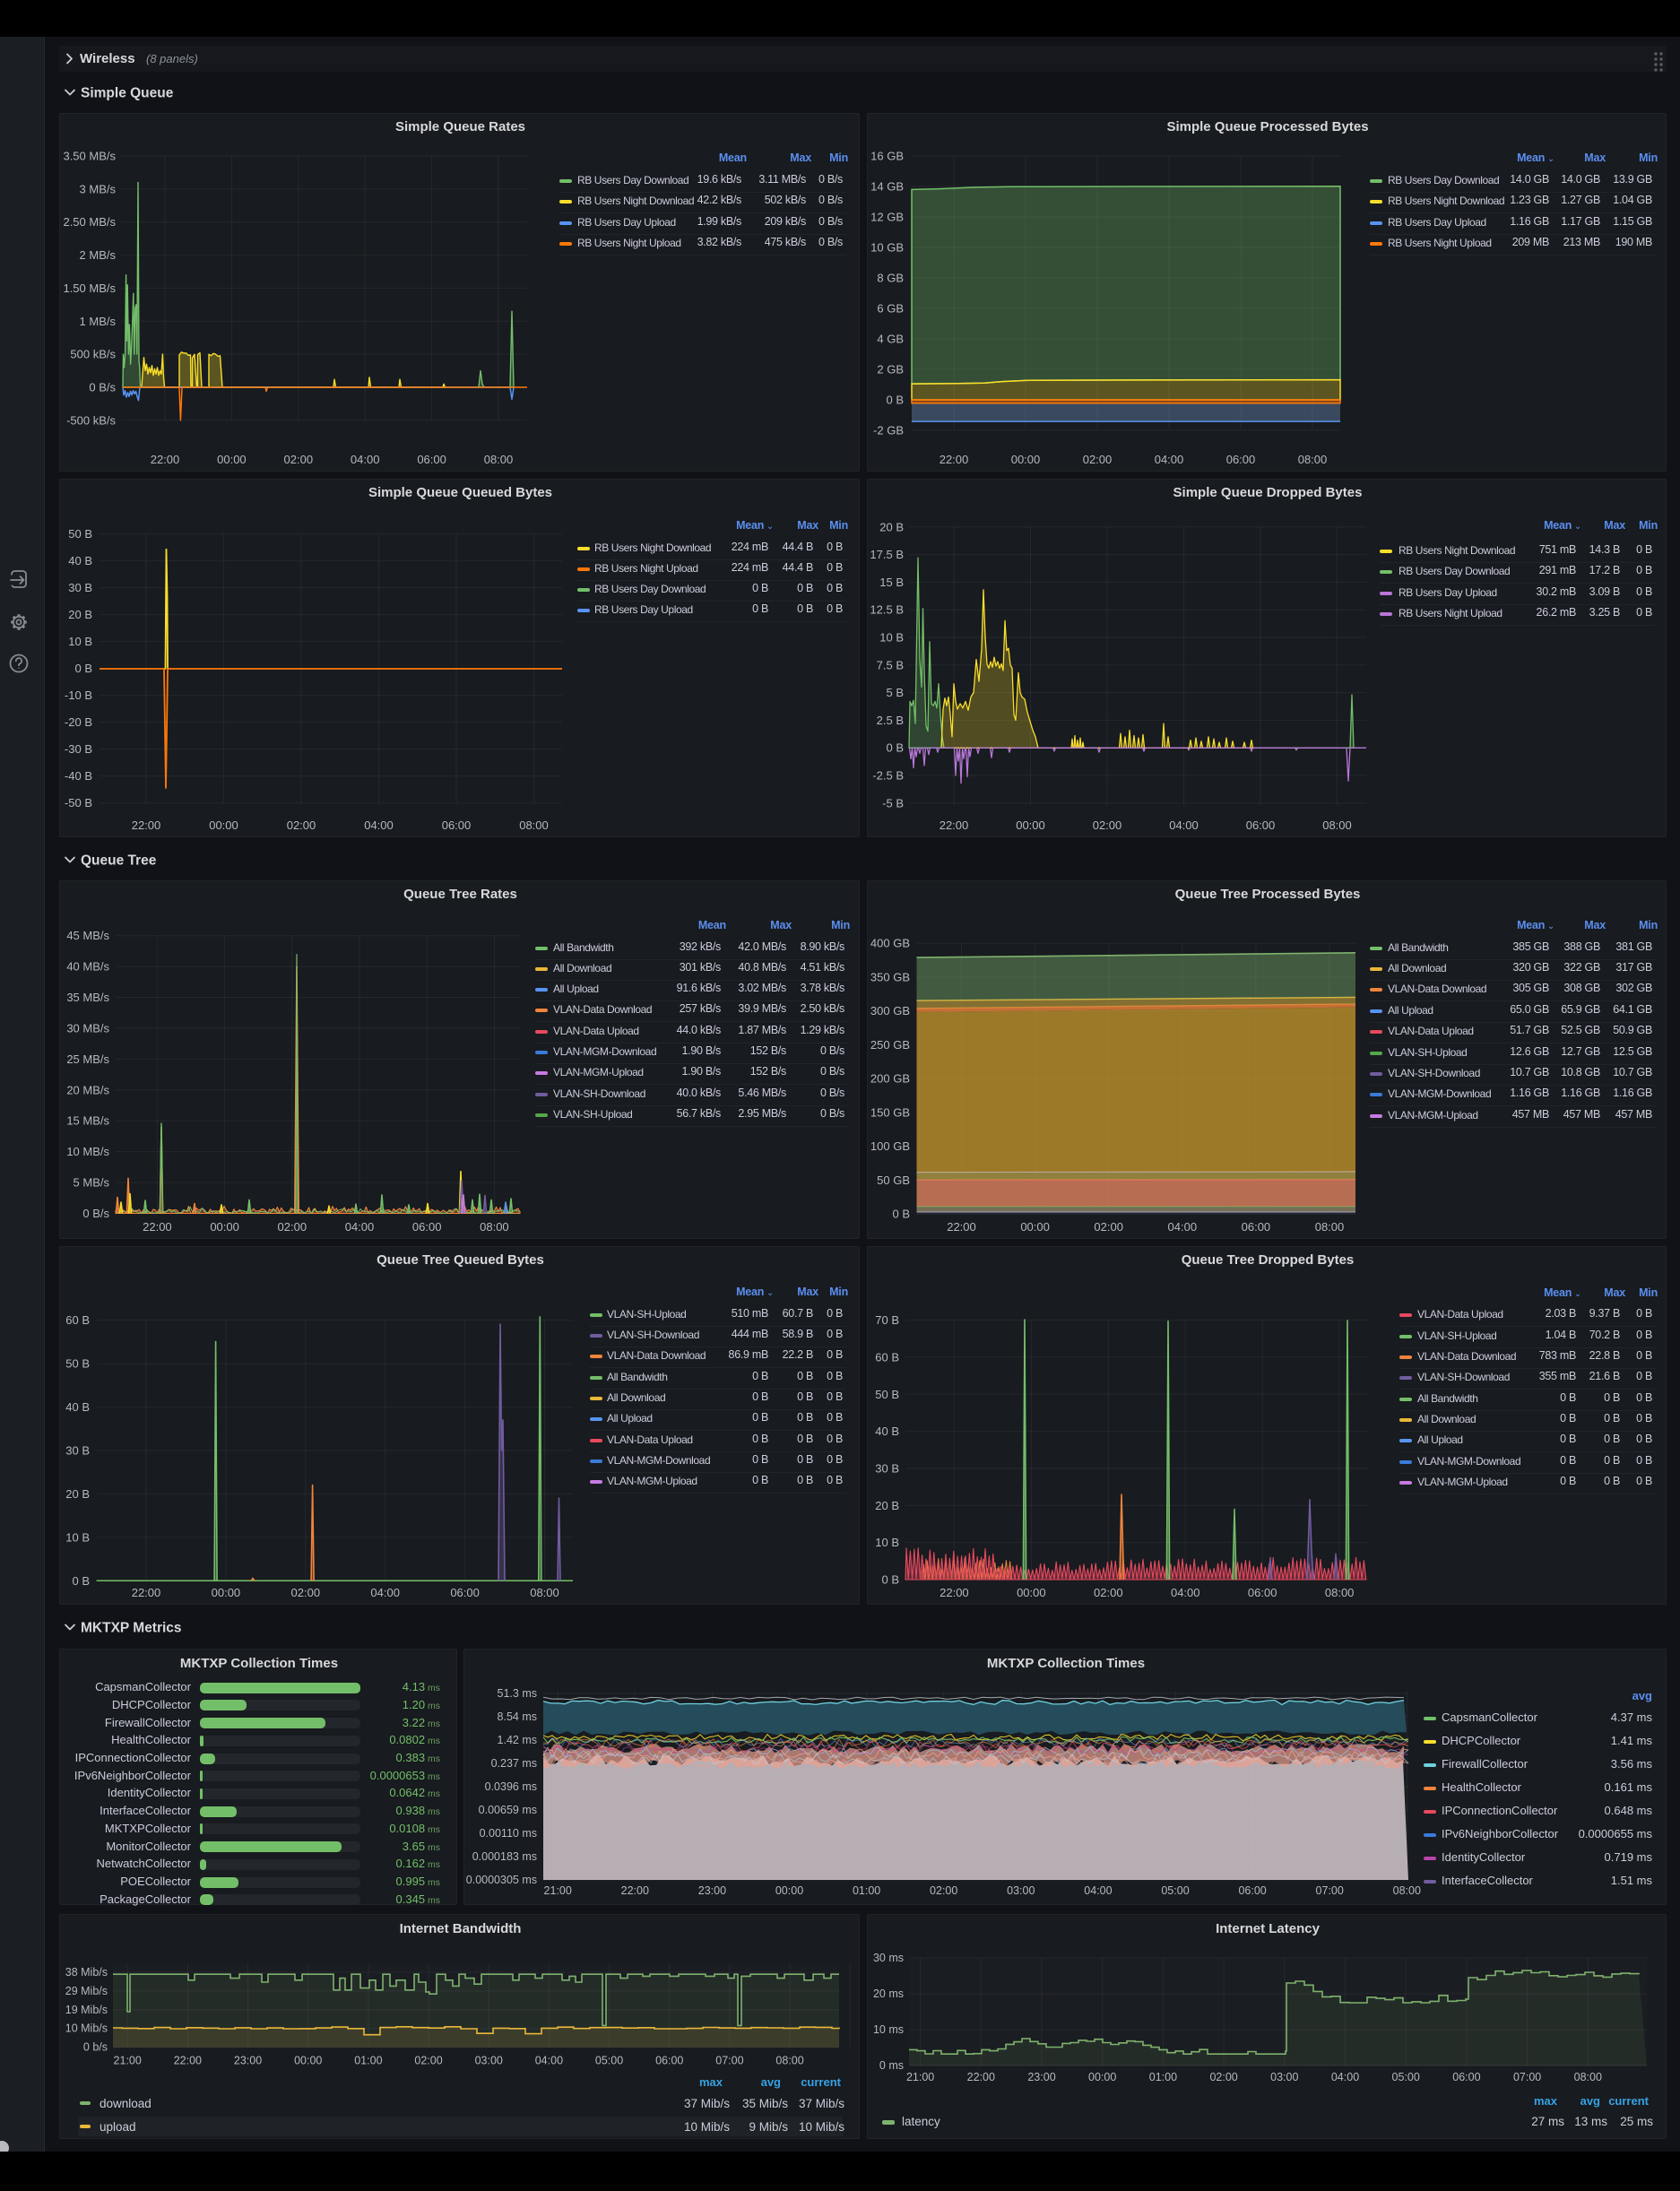  I want to click on svg-text: 5 B, so click(895, 692).